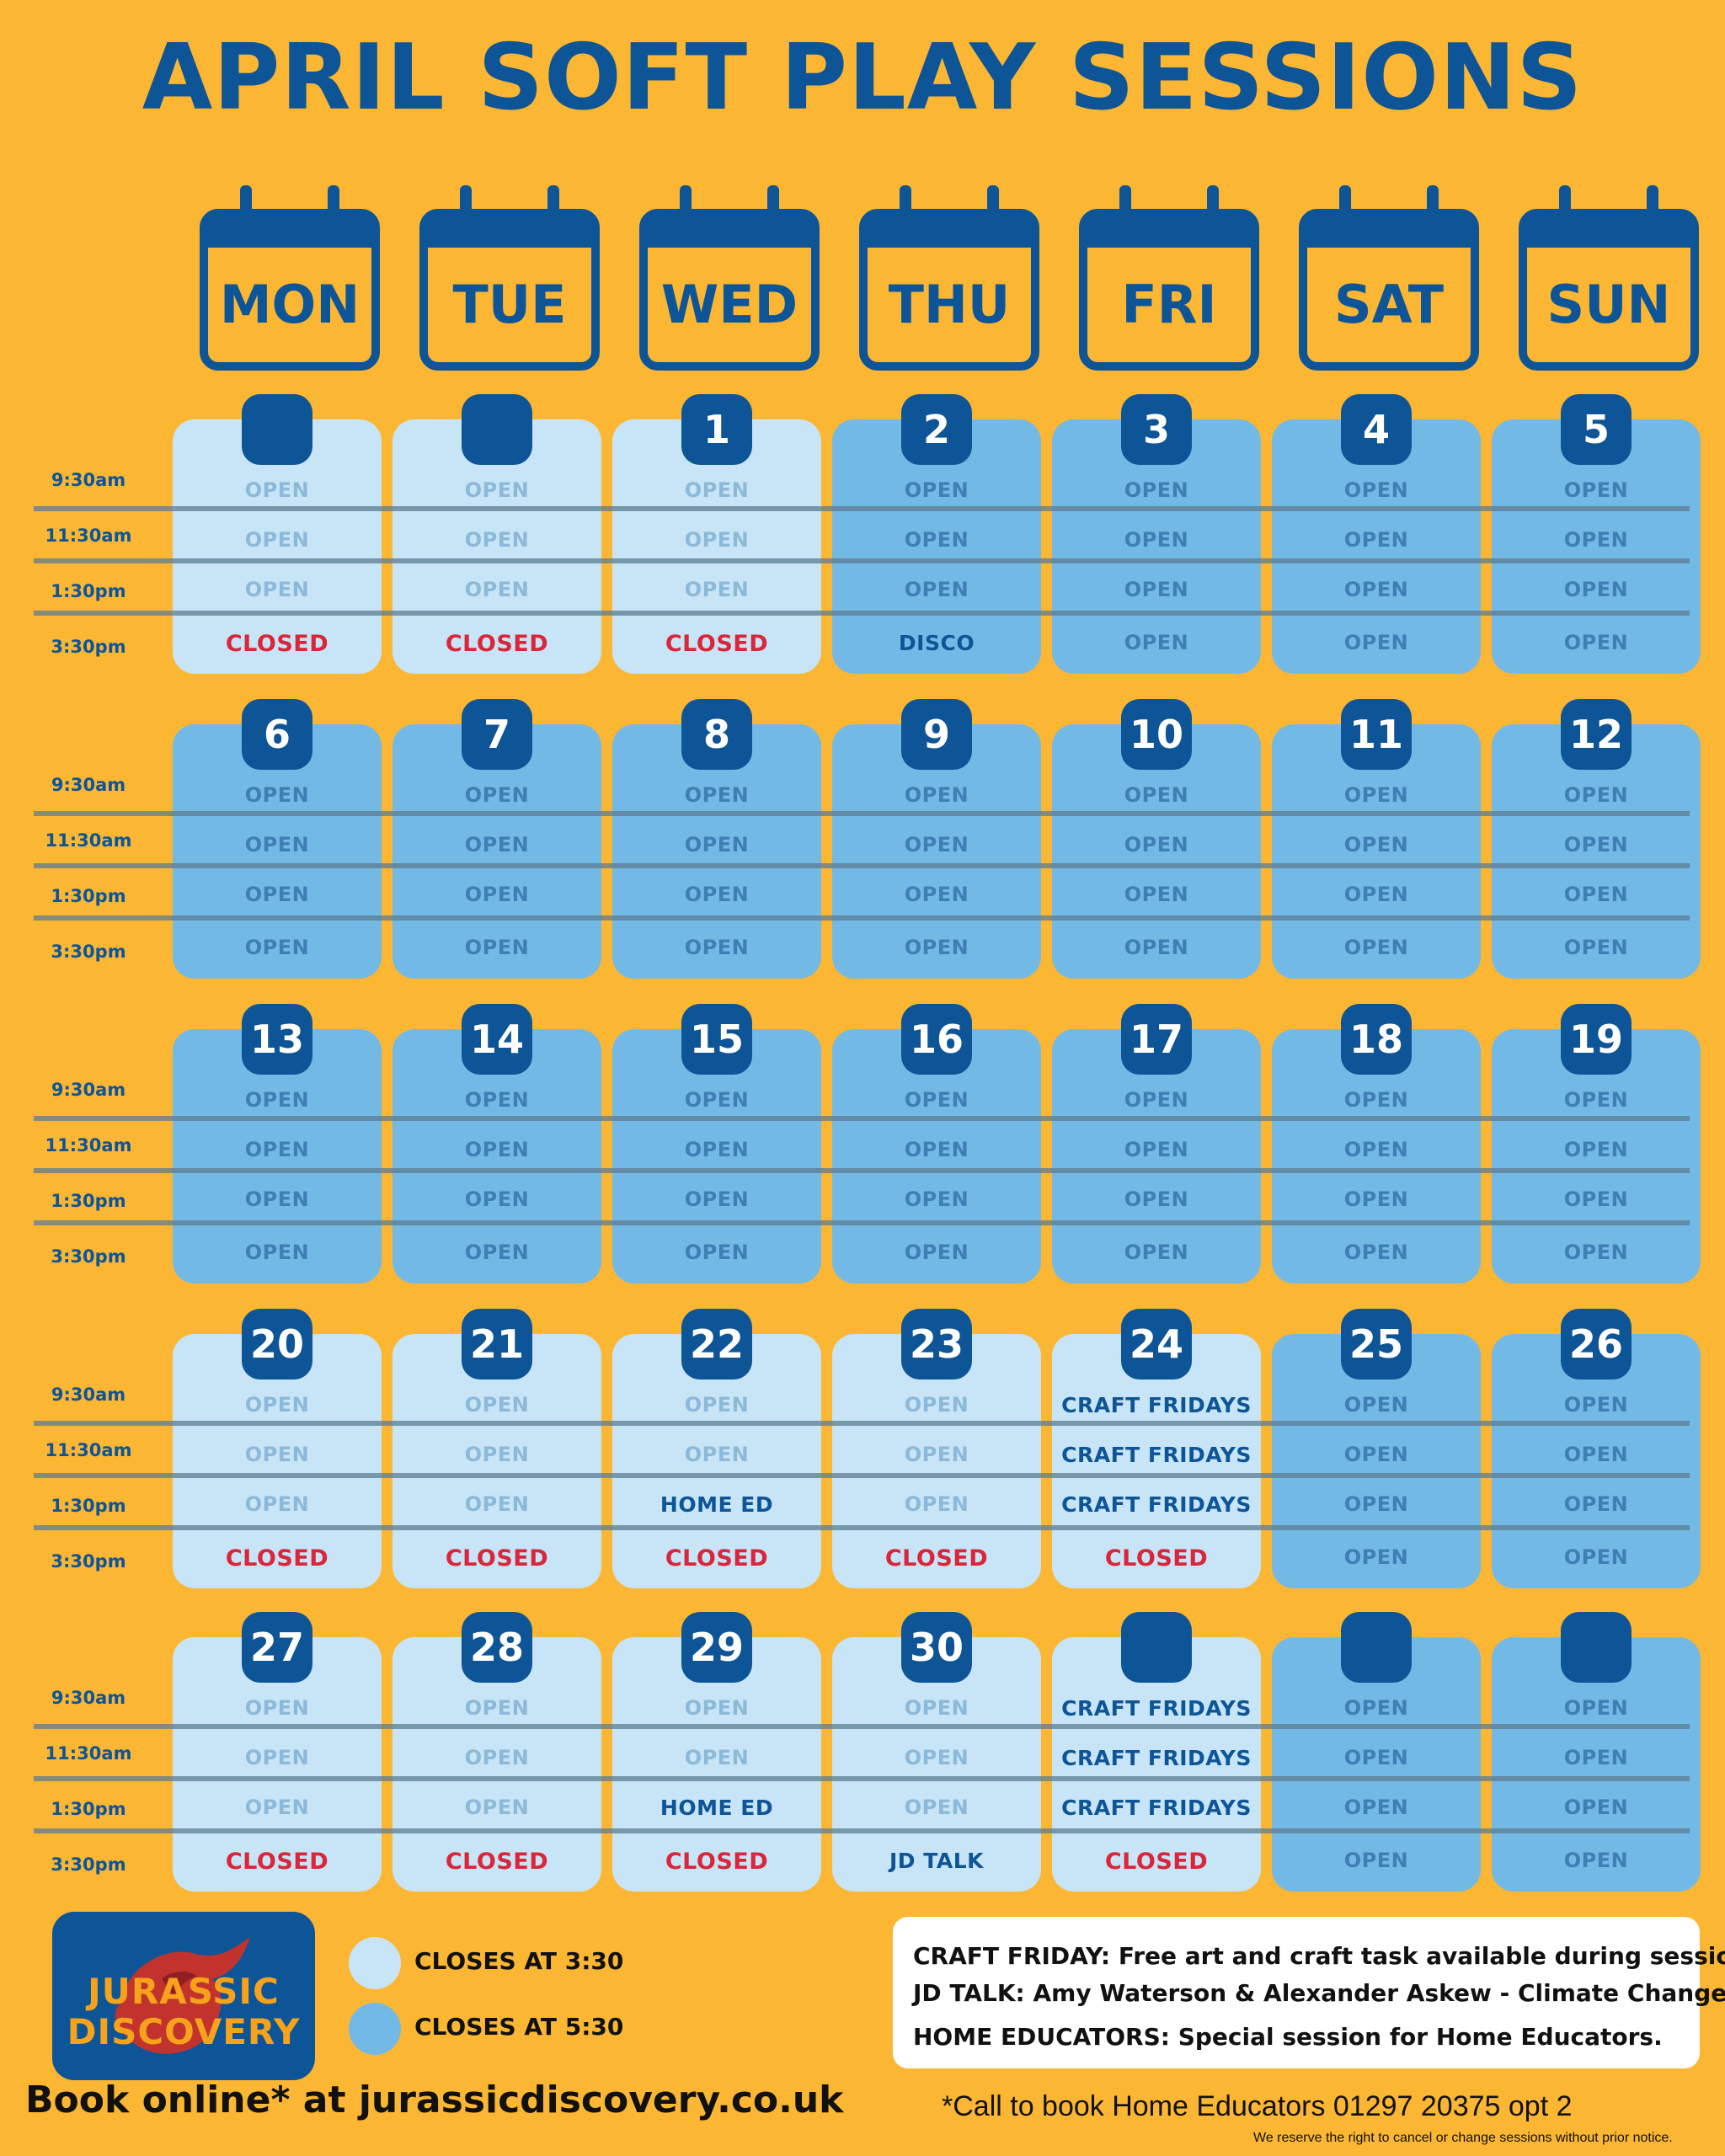 The image size is (1725, 2156). Describe the element at coordinates (862, 78) in the screenshot. I see `page-title: APRIL SOFT PLAY SESSIONS` at that location.